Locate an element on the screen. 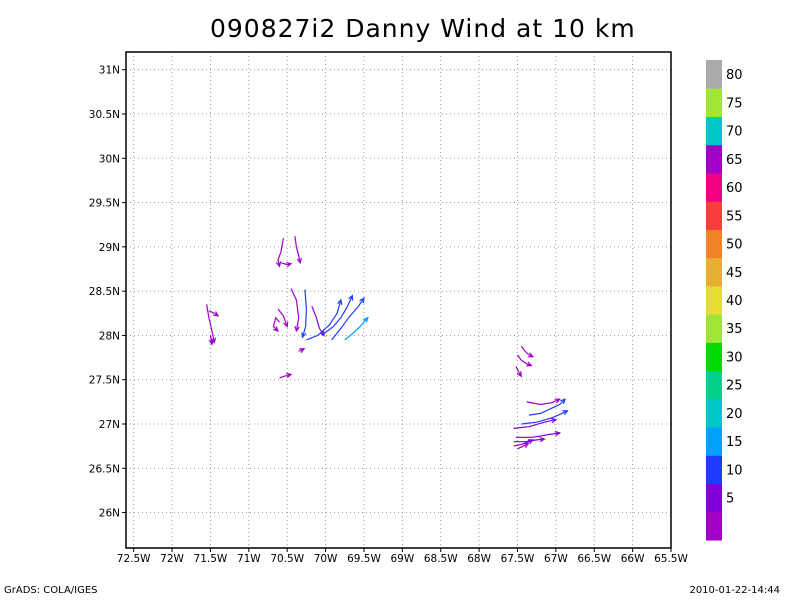  x-tick-label: 71W is located at coordinates (249, 559).